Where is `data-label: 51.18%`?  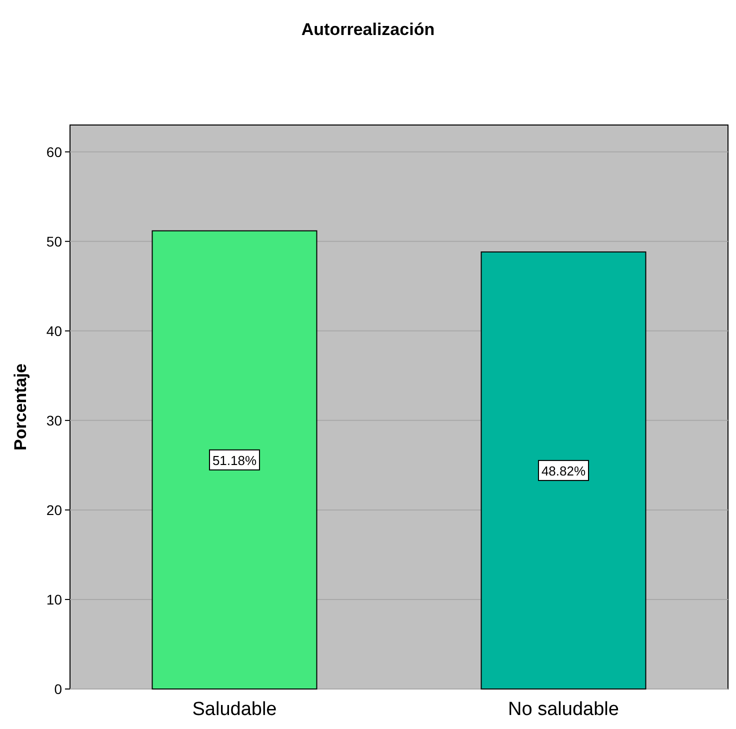
data-label: 51.18% is located at coordinates (234, 460).